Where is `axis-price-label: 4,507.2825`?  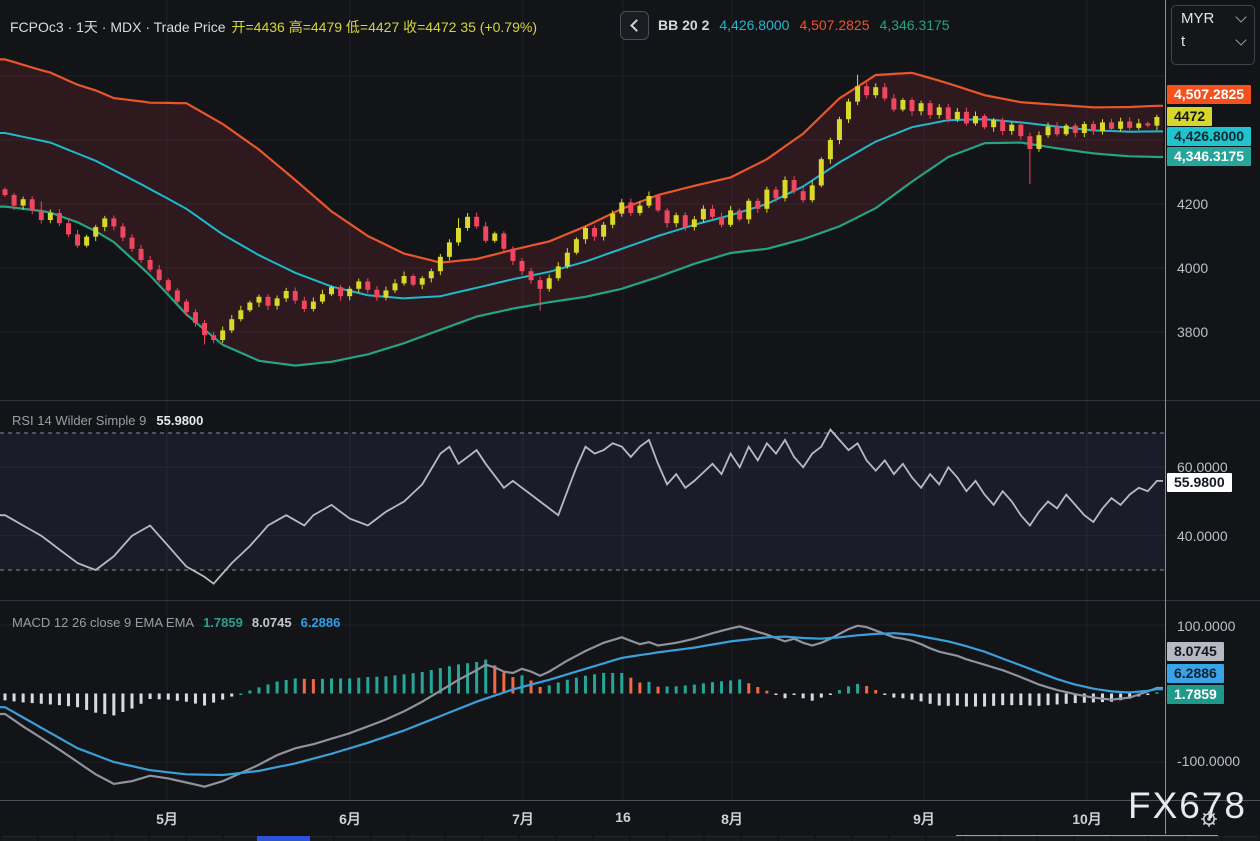 axis-price-label: 4,507.2825 is located at coordinates (1209, 94).